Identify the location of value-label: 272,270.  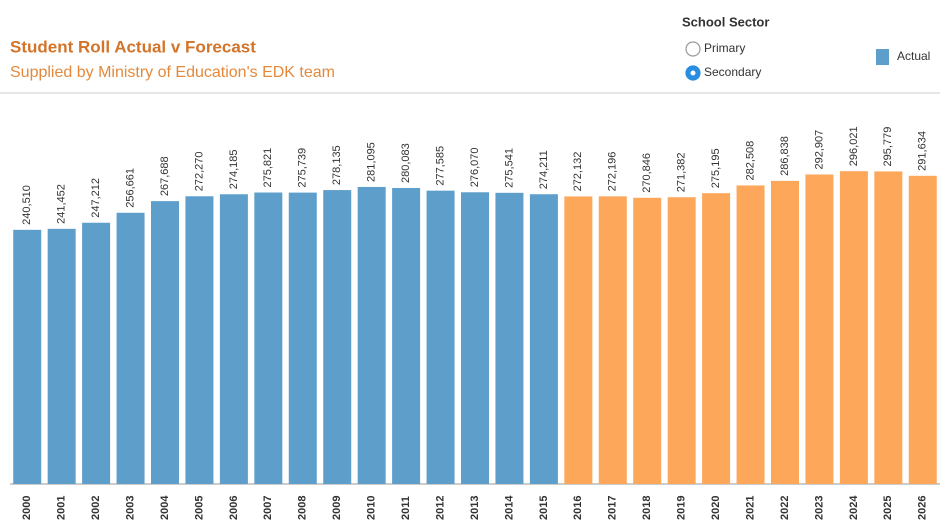
(199, 172).